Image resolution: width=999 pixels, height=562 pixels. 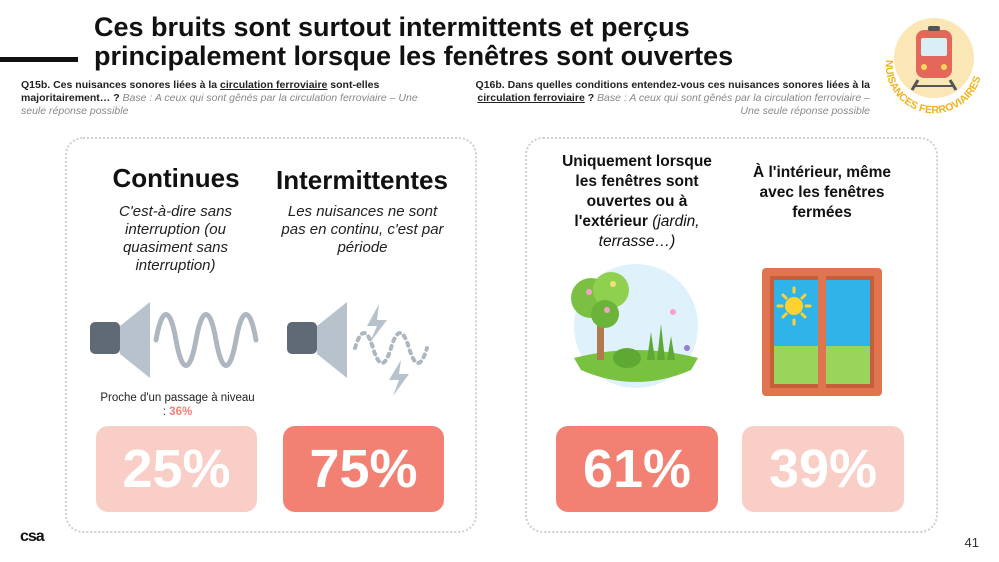 I want to click on page-number: 41, so click(x=971, y=542).